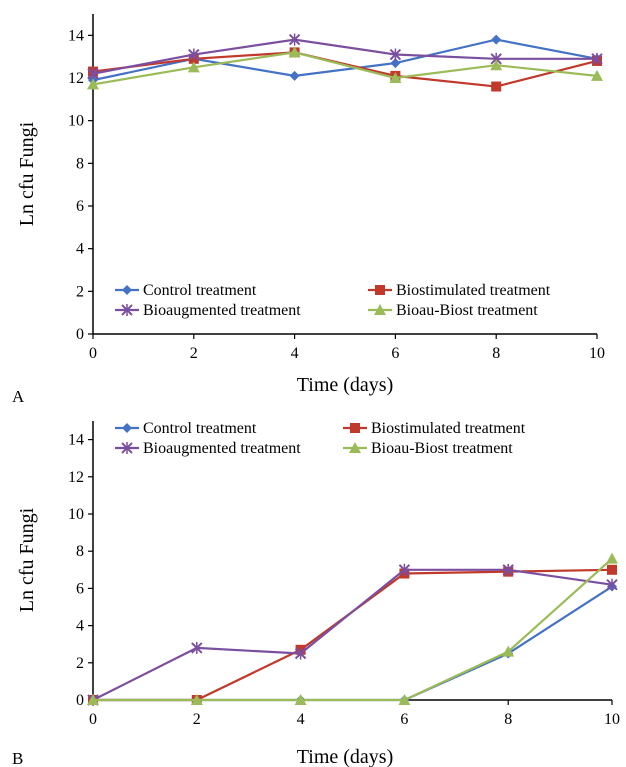 This screenshot has width=626, height=767. Describe the element at coordinates (18, 396) in the screenshot. I see `panel-letter: A` at that location.